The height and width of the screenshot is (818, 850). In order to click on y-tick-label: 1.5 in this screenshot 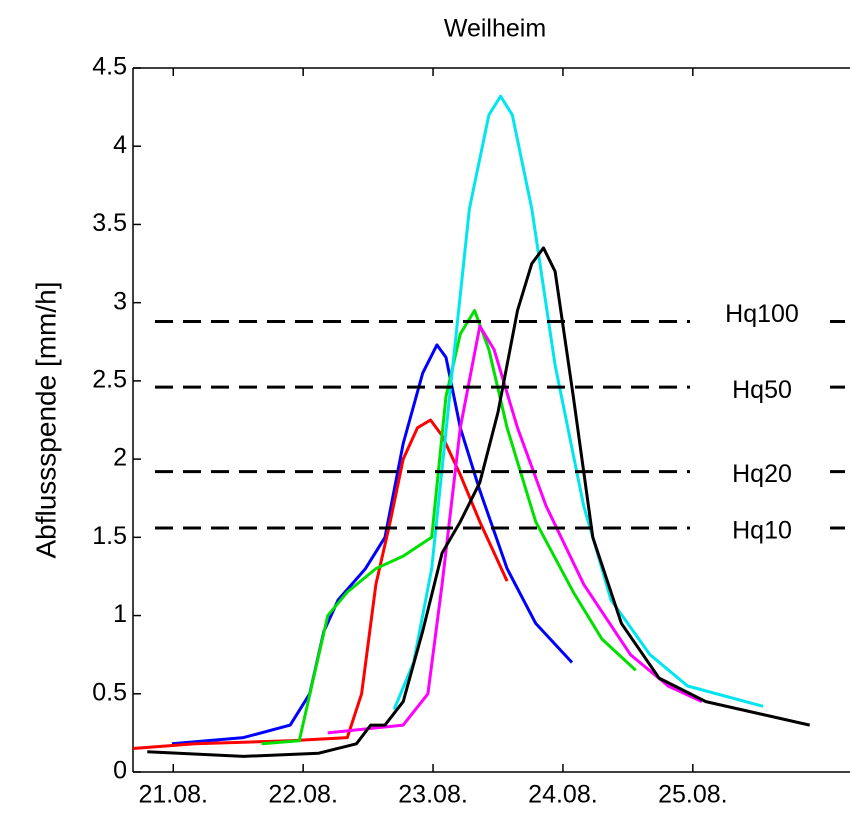, I will do `click(109, 536)`.